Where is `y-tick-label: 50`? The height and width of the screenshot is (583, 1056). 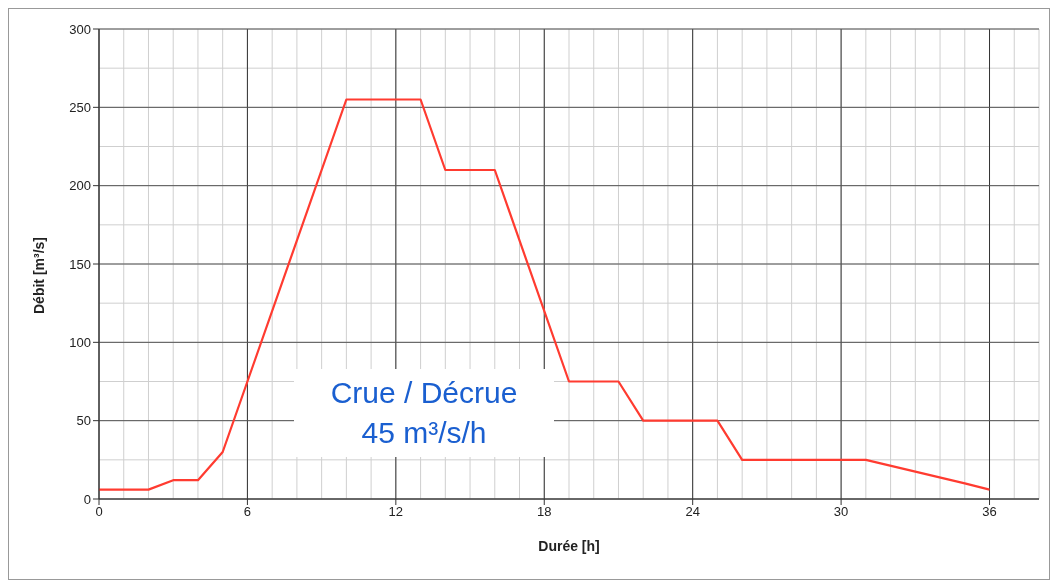 y-tick-label: 50 is located at coordinates (83, 421).